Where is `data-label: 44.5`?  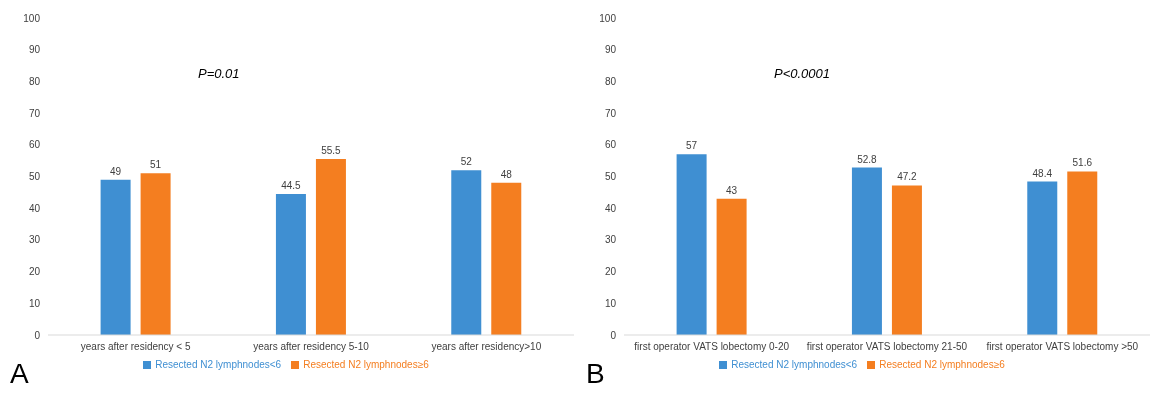 data-label: 44.5 is located at coordinates (291, 185).